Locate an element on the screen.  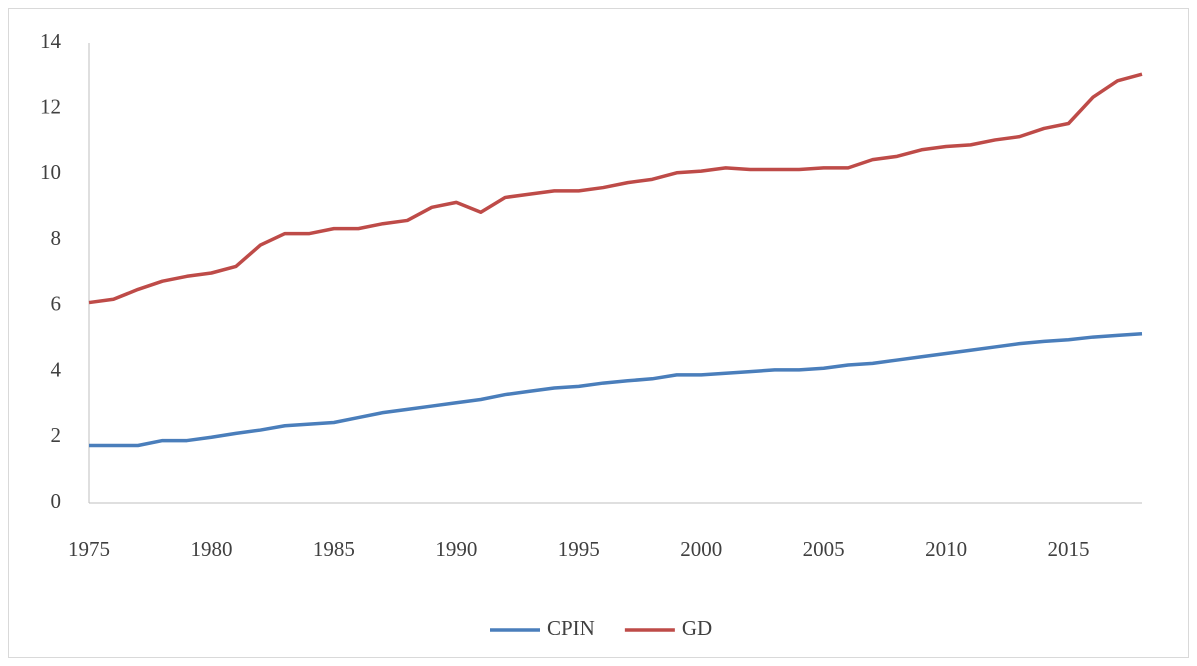
y-tick-label: 14 is located at coordinates (51, 41).